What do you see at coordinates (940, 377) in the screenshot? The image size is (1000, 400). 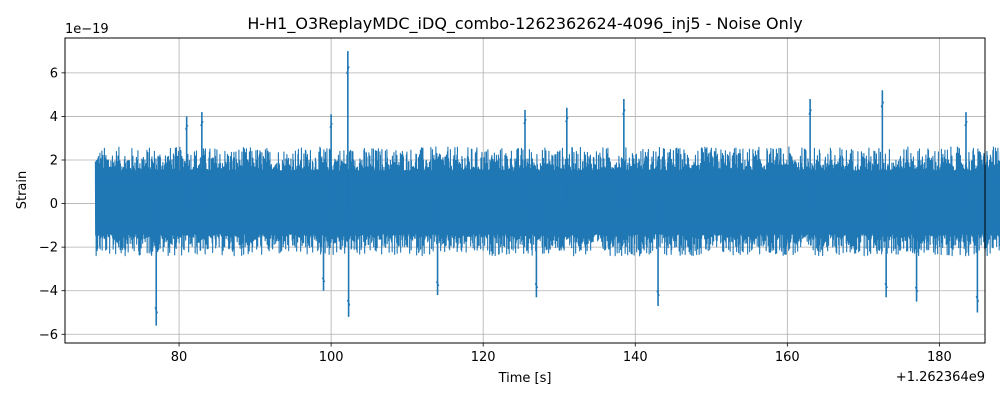 I see `x-axis-offset-label: +1.262364e9` at bounding box center [940, 377].